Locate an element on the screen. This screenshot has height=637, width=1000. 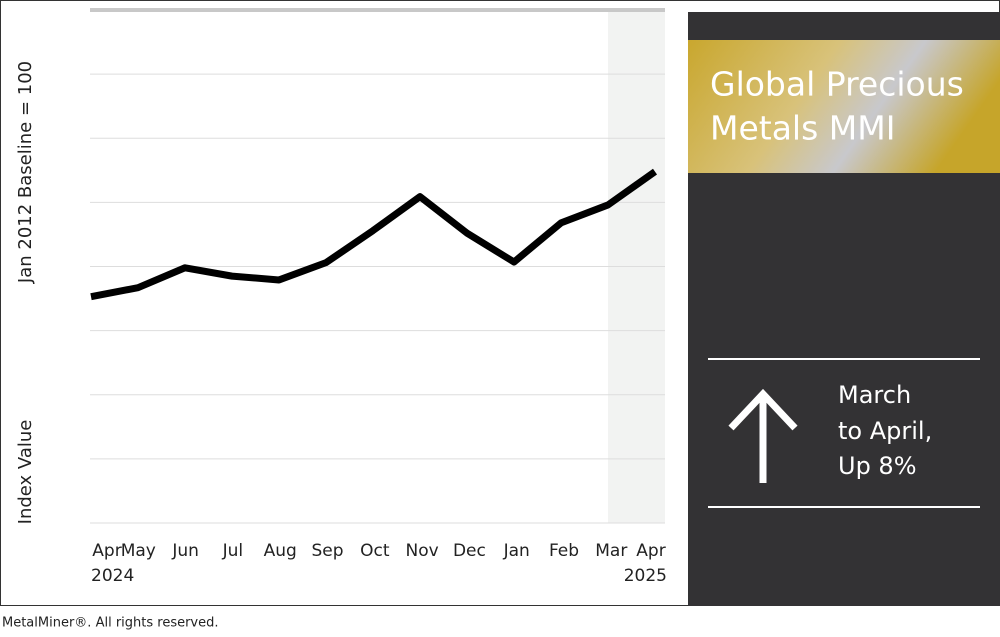
x-year-label: 2024 is located at coordinates (112, 576).